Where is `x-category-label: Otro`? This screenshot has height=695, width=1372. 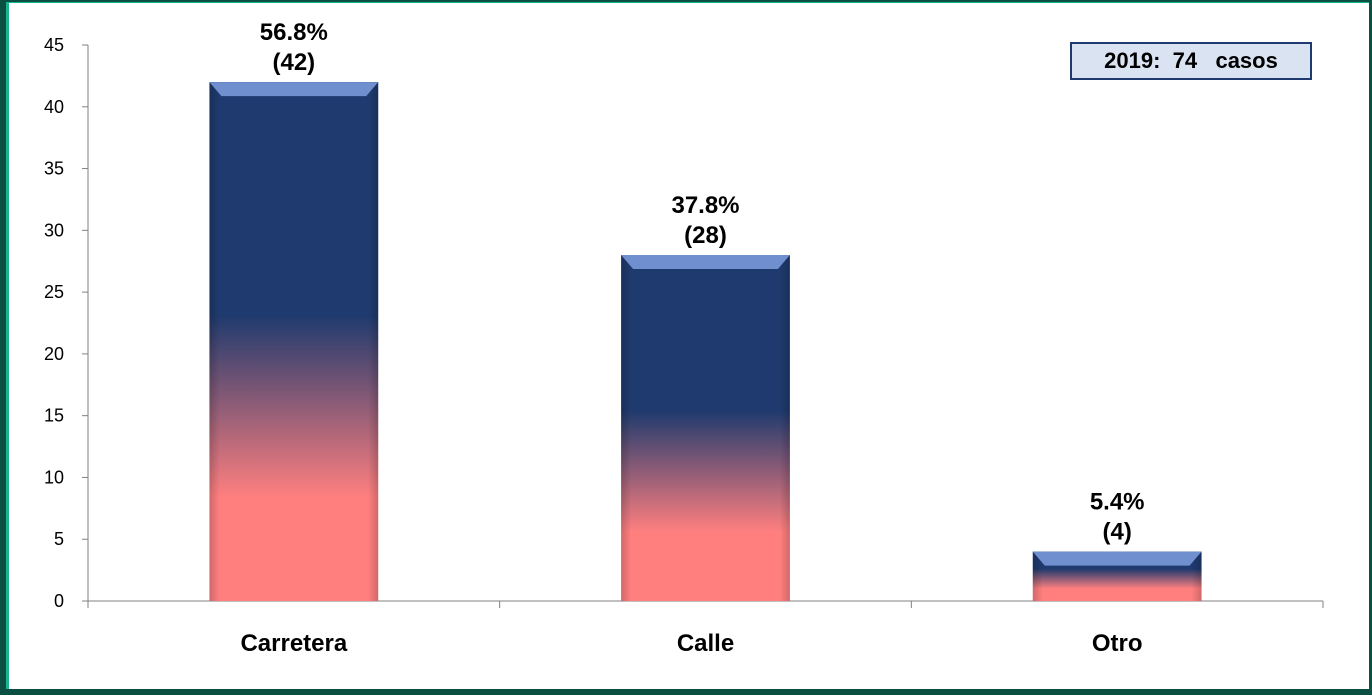
x-category-label: Otro is located at coordinates (1117, 643).